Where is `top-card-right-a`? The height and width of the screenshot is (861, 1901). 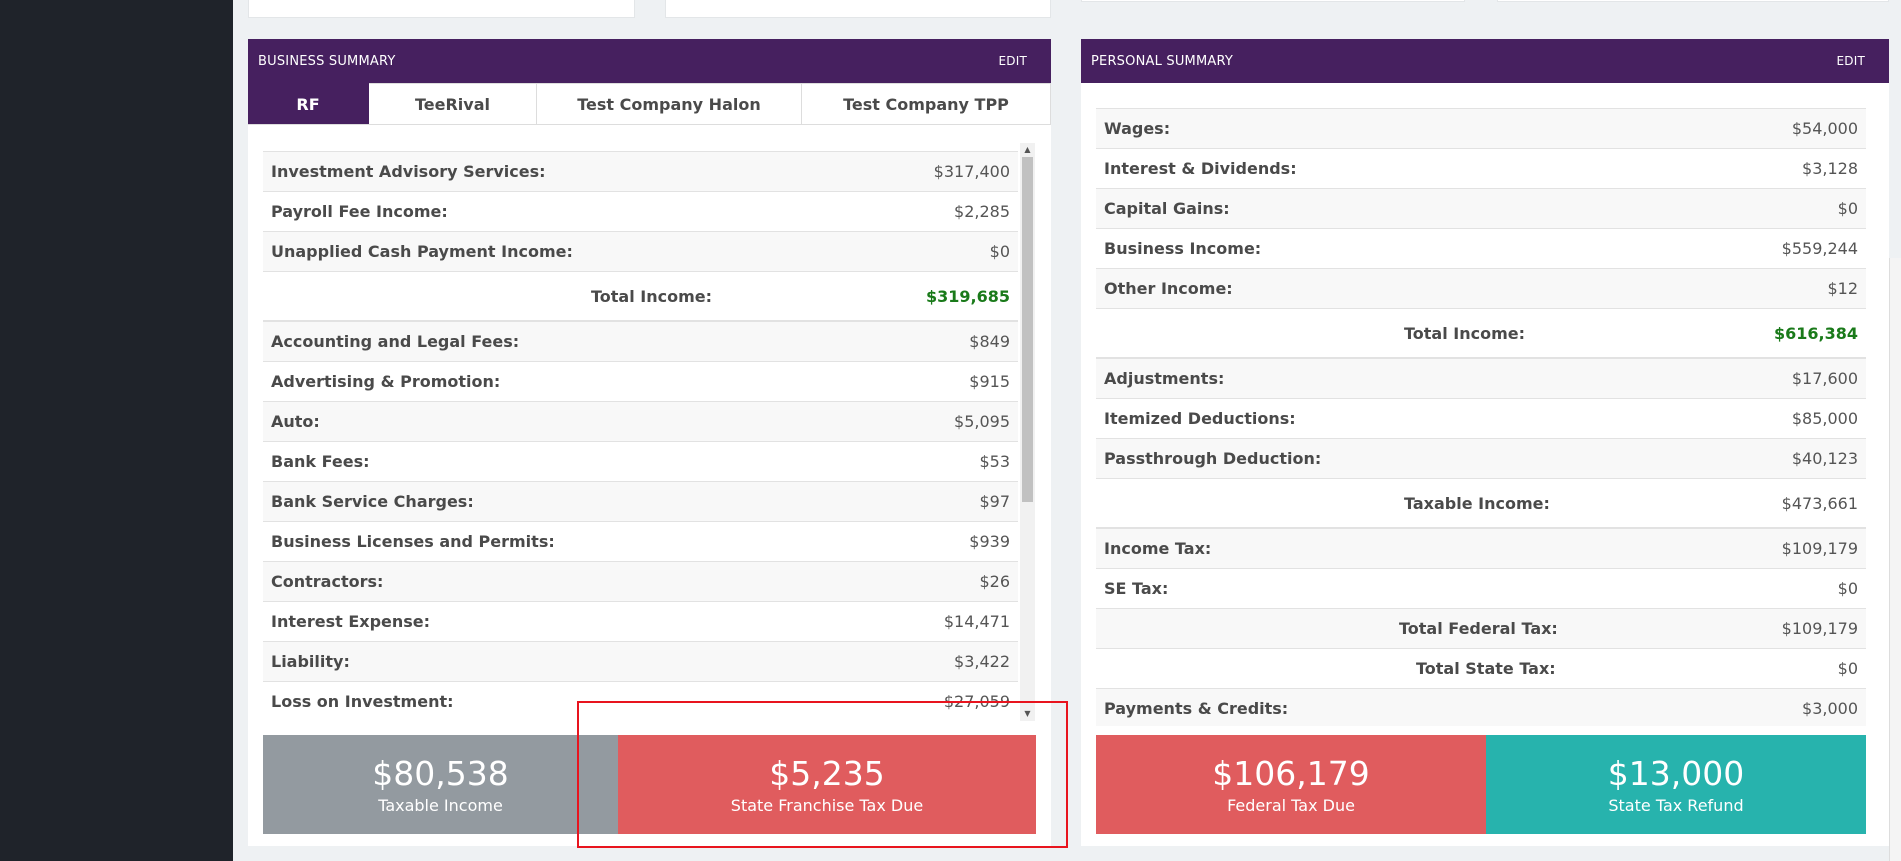 top-card-right-a is located at coordinates (1273, 1).